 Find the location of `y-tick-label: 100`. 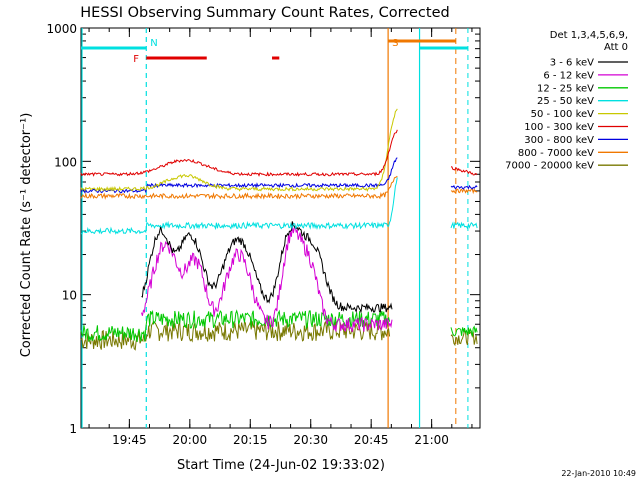

y-tick-label: 100 is located at coordinates (65, 162).